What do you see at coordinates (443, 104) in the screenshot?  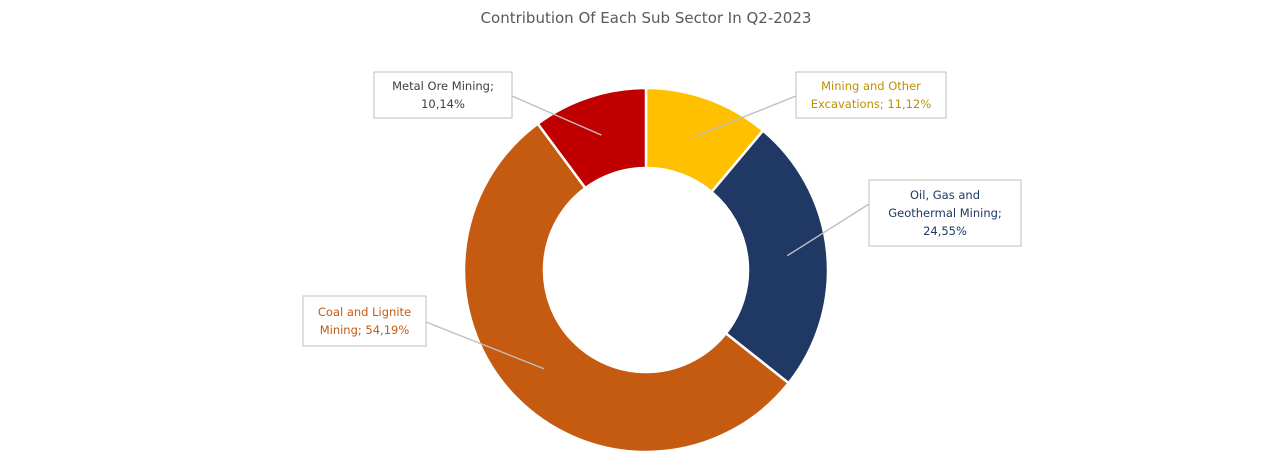 I see `data-label-text: 10,14%` at bounding box center [443, 104].